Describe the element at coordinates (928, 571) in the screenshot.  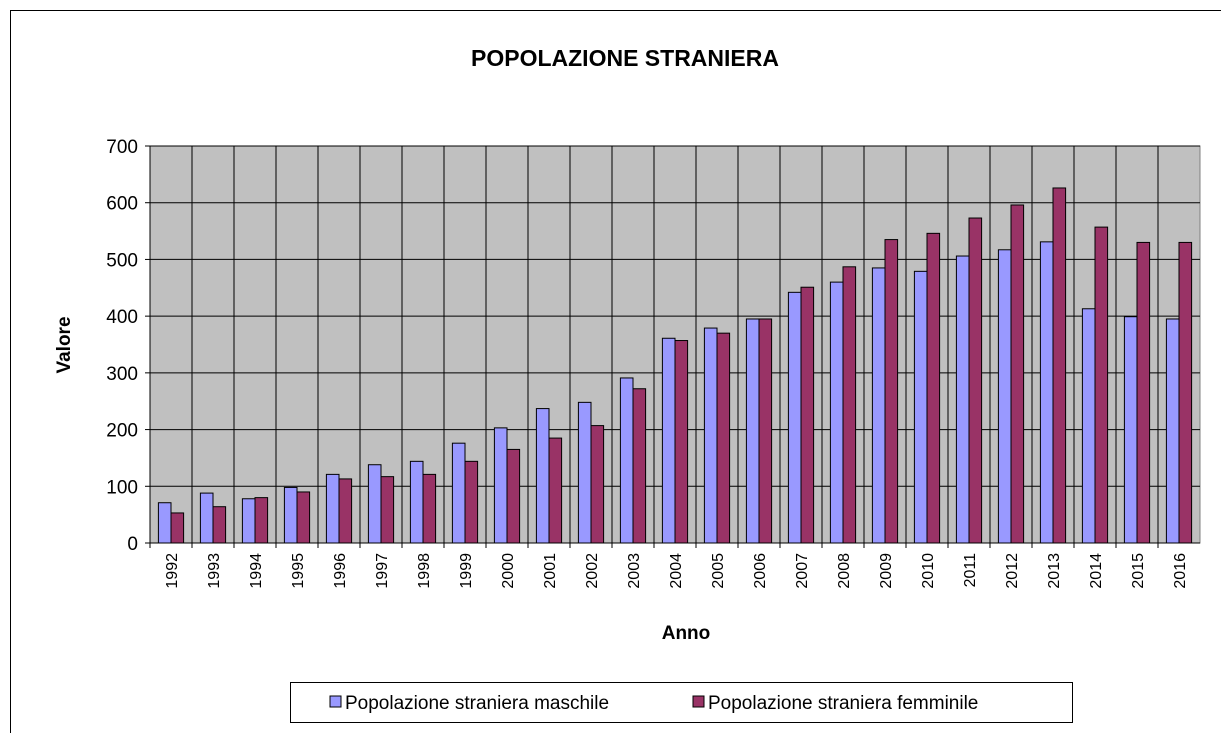
I see `x-tick-label: 2010` at that location.